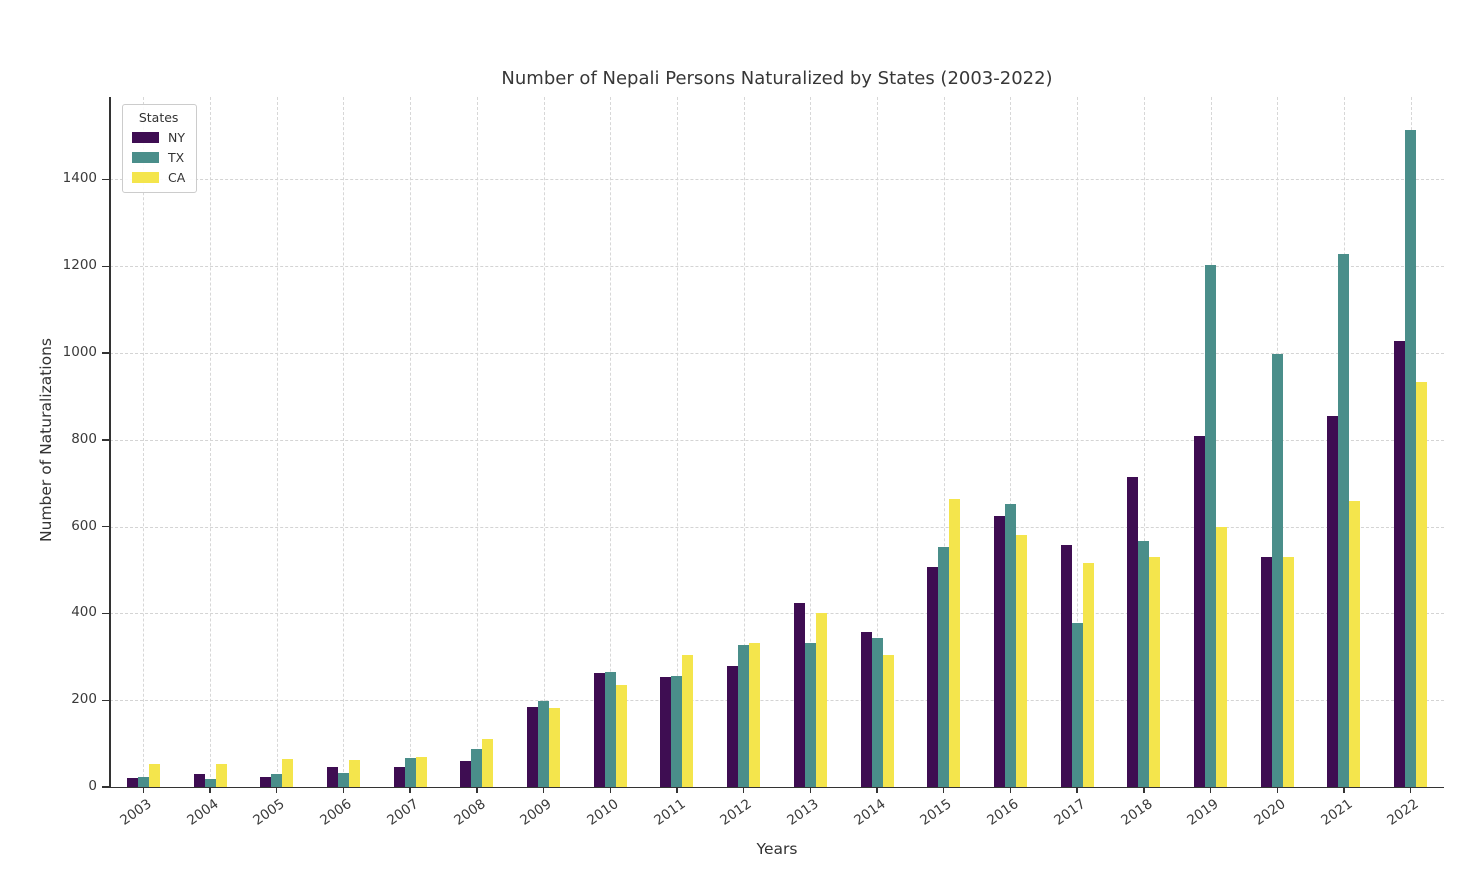 This screenshot has height=892, width=1484. What do you see at coordinates (743, 790) in the screenshot?
I see `x-tick-mark-2012` at bounding box center [743, 790].